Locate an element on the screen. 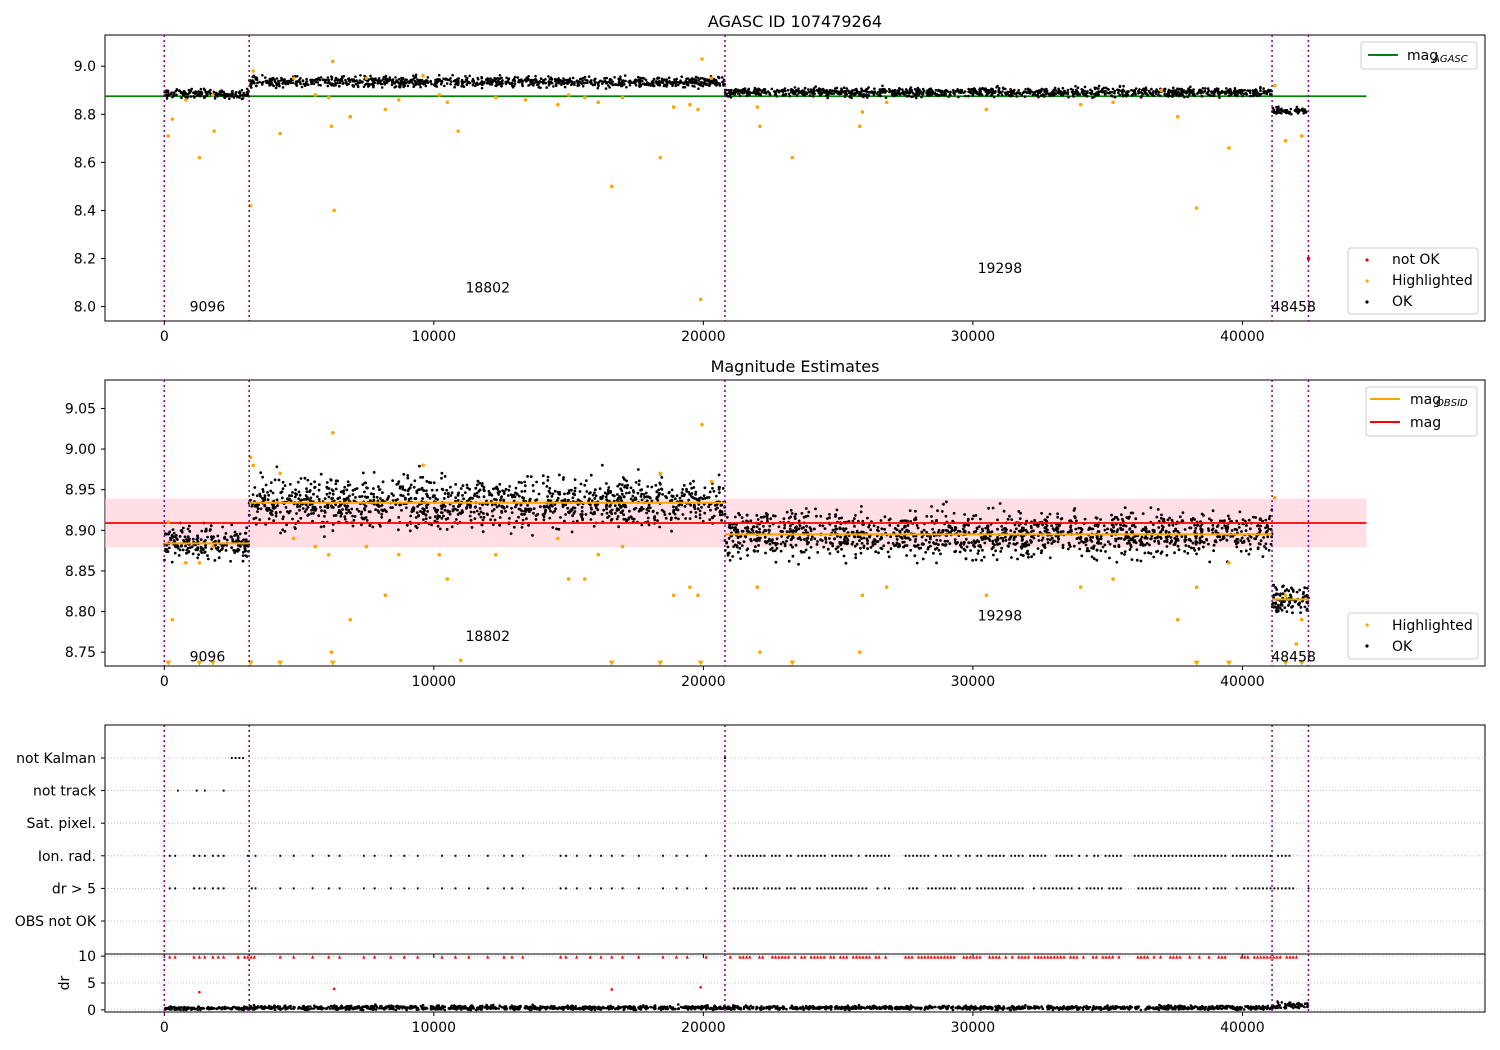  x-tick-label: 30000 is located at coordinates (973, 337).